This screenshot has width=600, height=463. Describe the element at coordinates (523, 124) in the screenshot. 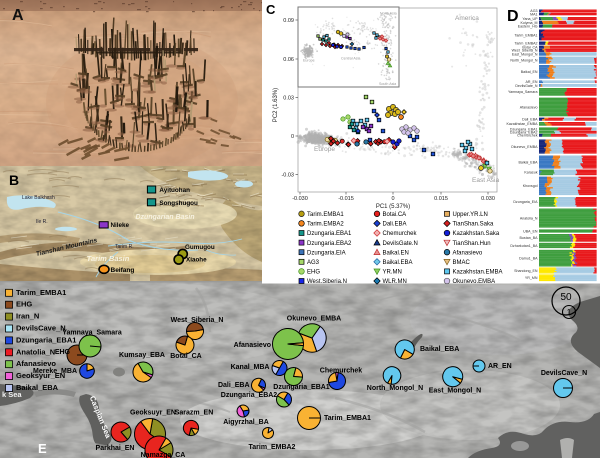

I see `svg-text: Kazakhstan_EMBA` at that location.